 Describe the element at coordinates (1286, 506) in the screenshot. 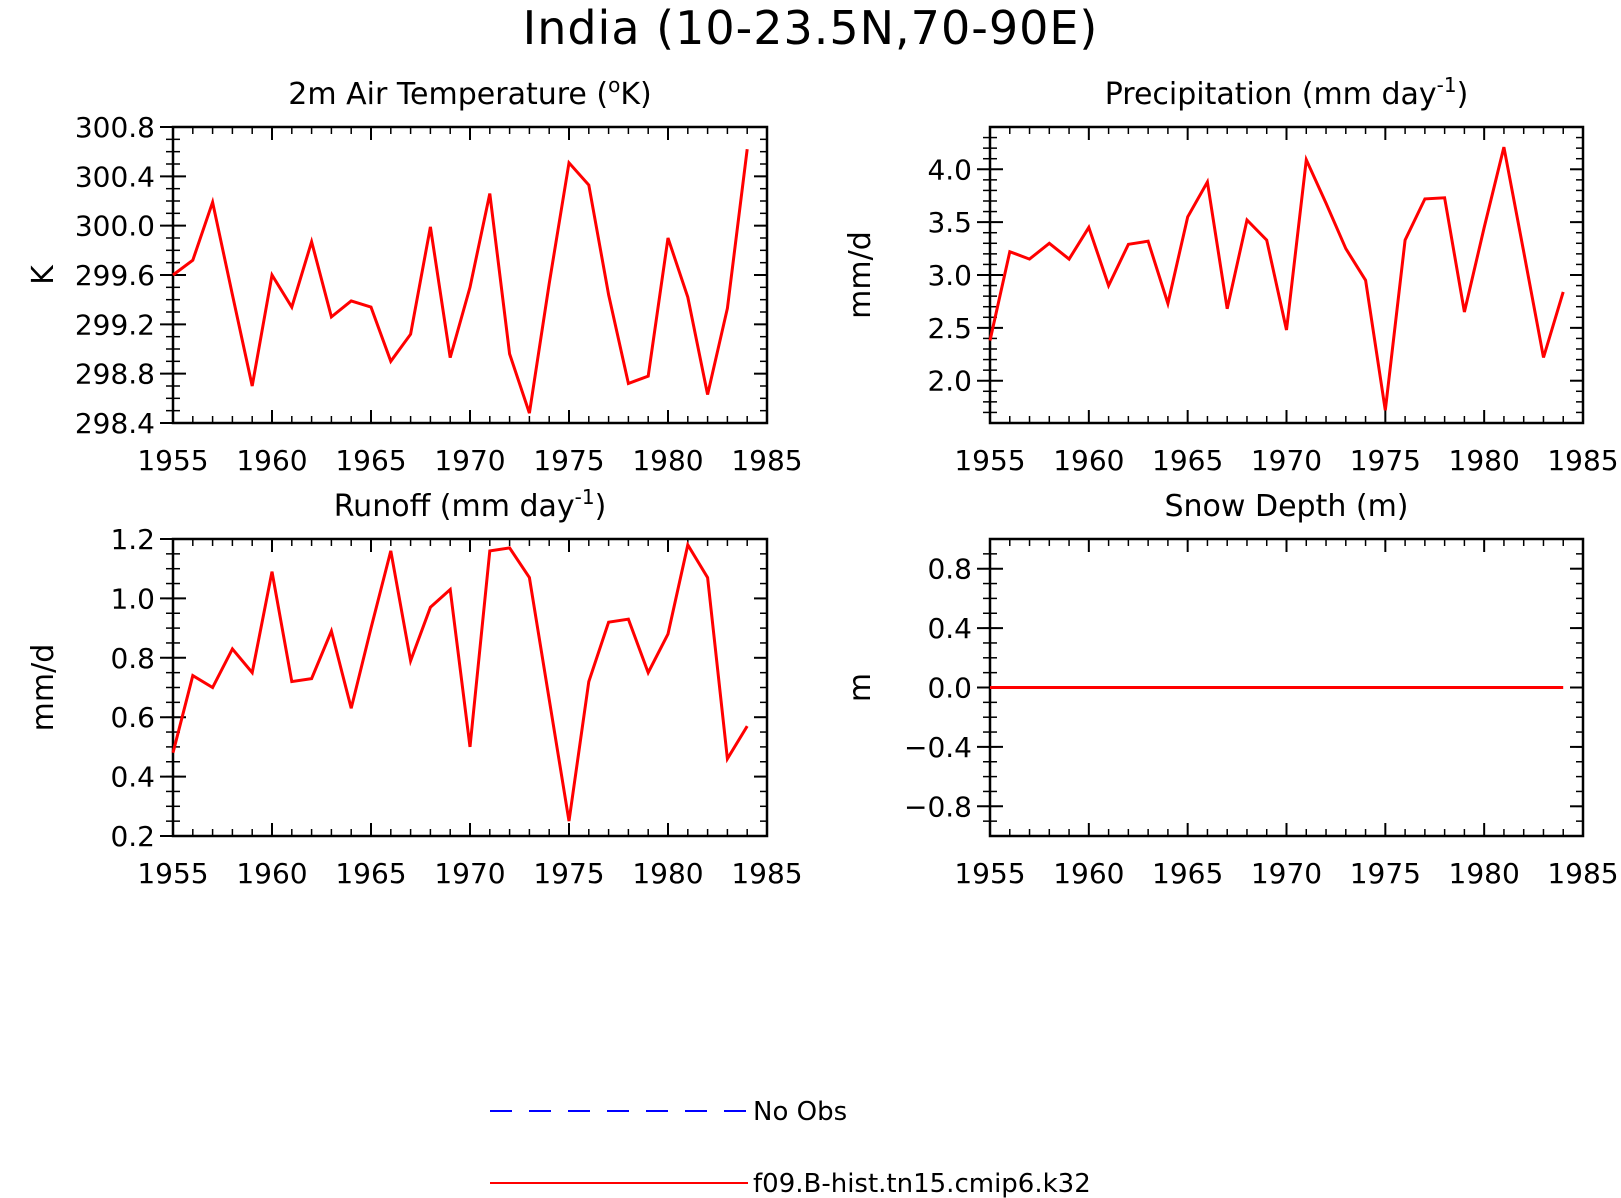

I see `panel-title: Snow Depth (m)` at that location.